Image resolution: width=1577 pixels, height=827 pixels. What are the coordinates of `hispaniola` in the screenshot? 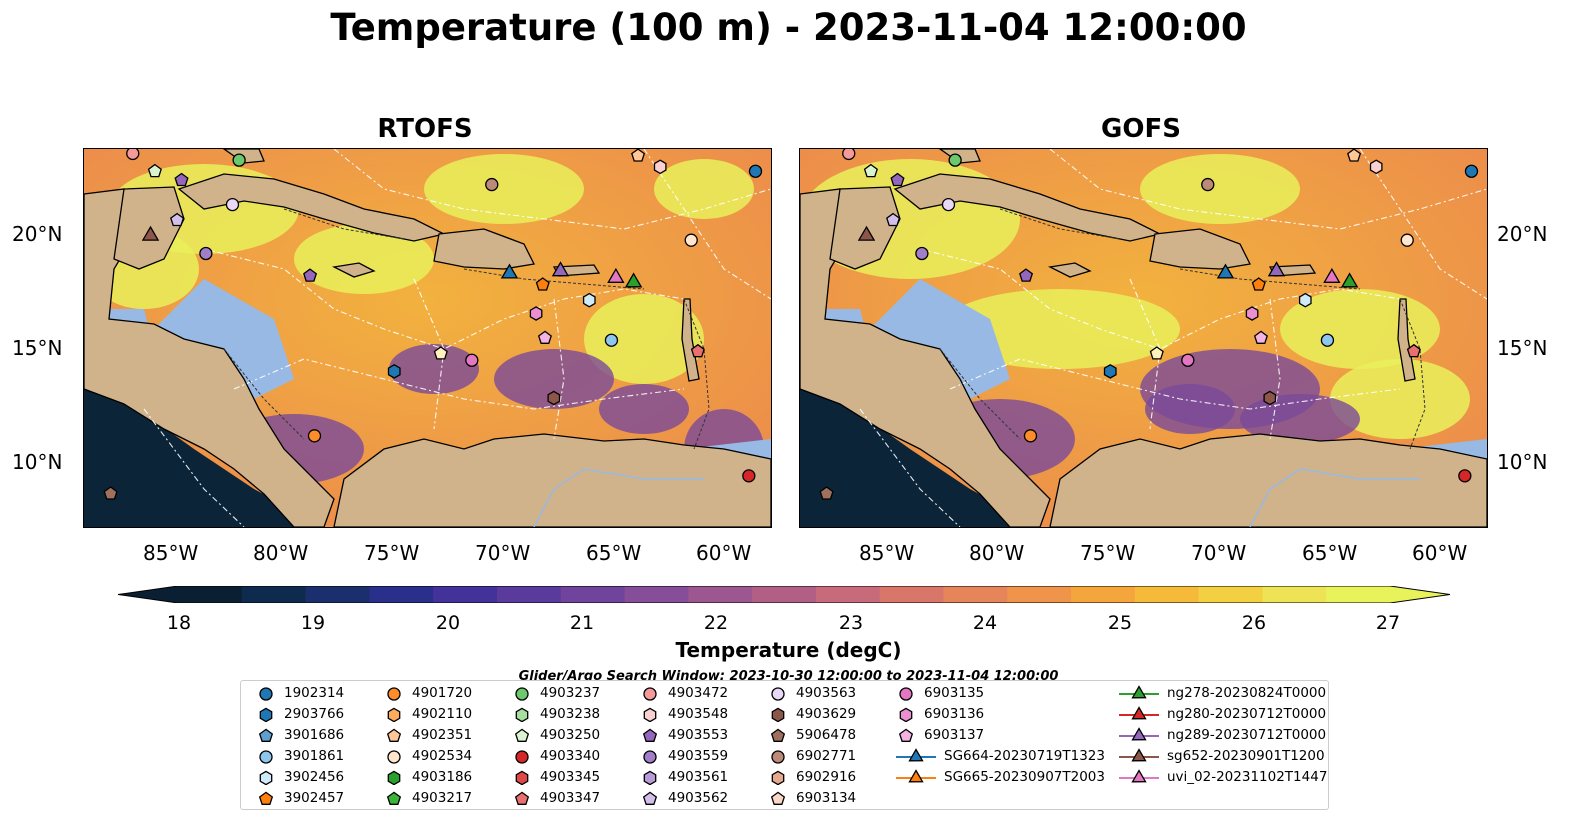 It's located at (484, 249).